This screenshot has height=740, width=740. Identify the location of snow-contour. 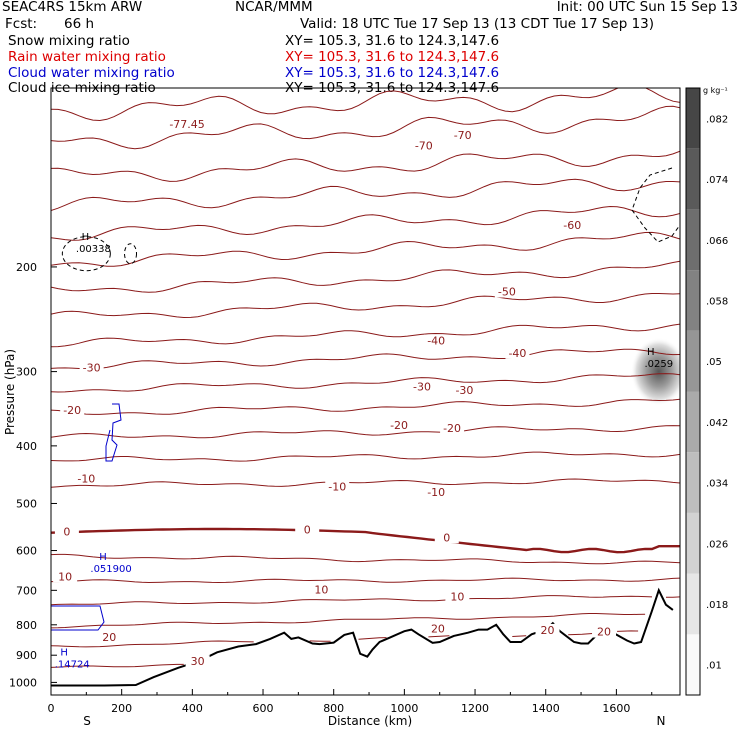
(656, 205).